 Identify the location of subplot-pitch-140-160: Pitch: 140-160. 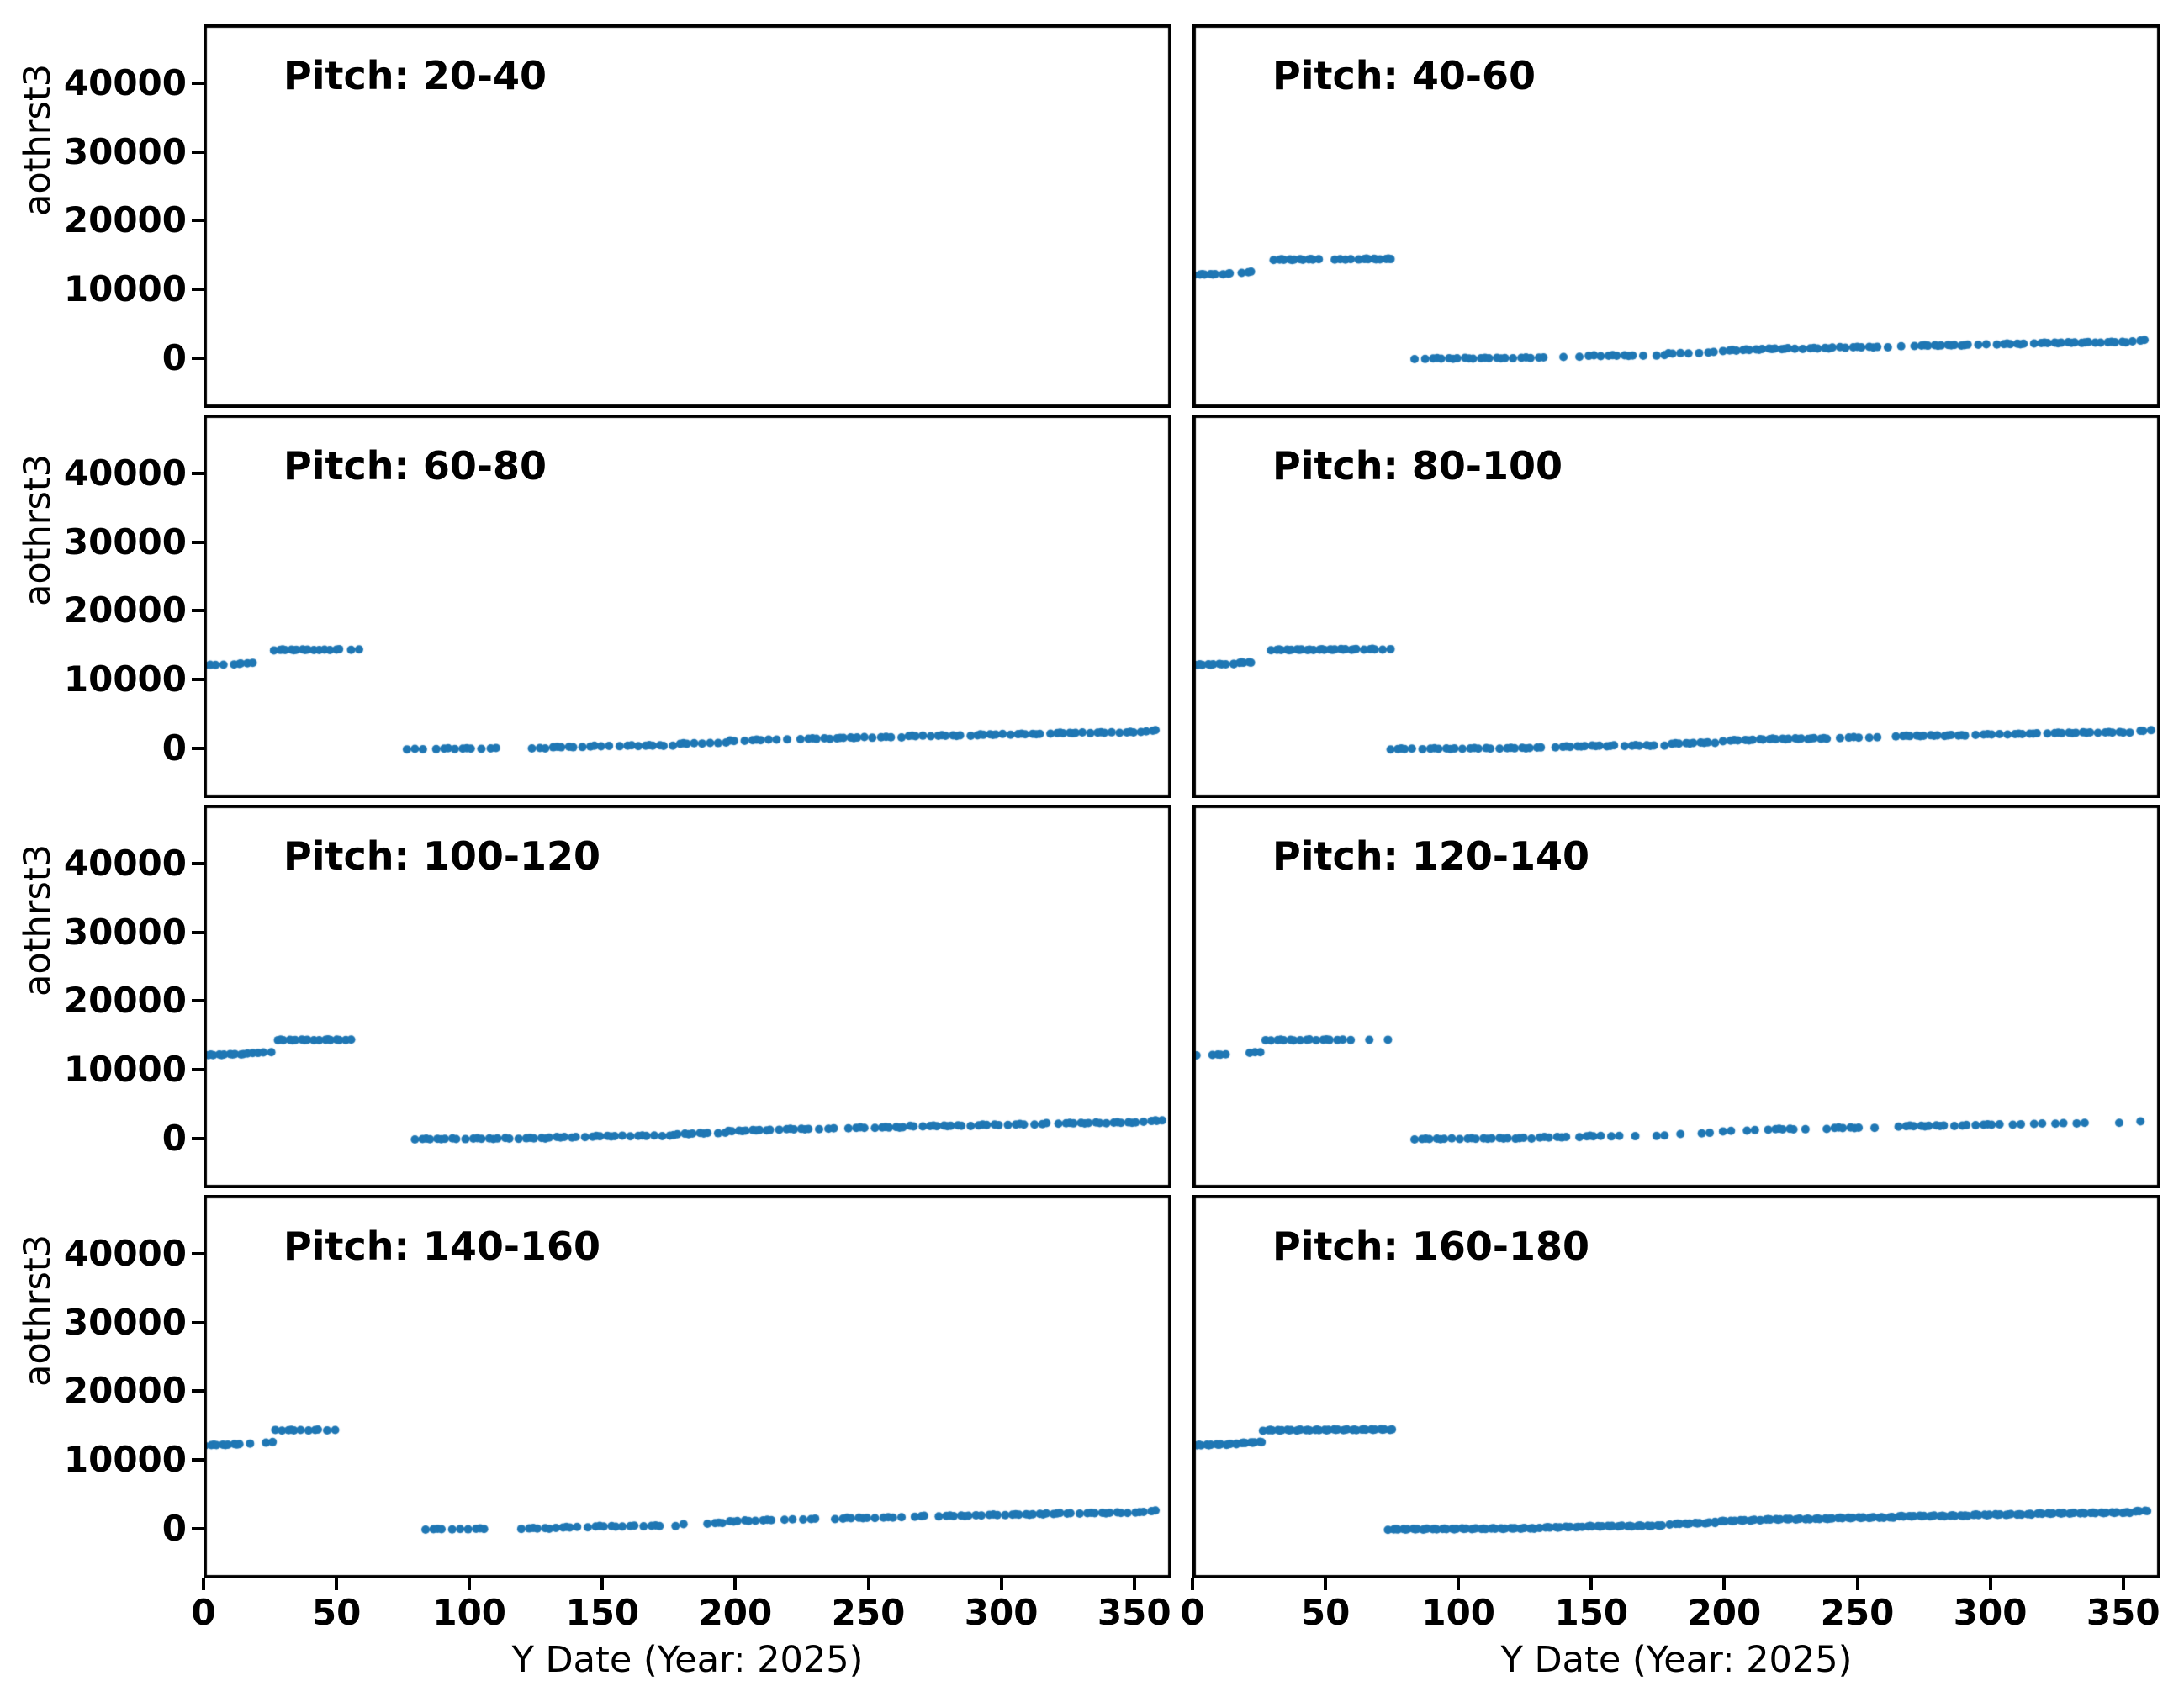
(687, 1386).